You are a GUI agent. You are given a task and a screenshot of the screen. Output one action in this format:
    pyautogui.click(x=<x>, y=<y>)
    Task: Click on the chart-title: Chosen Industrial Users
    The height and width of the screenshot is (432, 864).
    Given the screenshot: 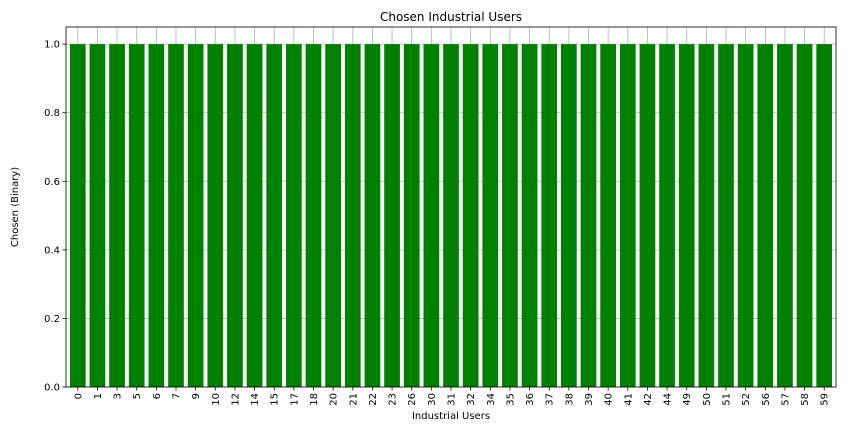 What is the action you would take?
    pyautogui.click(x=451, y=17)
    